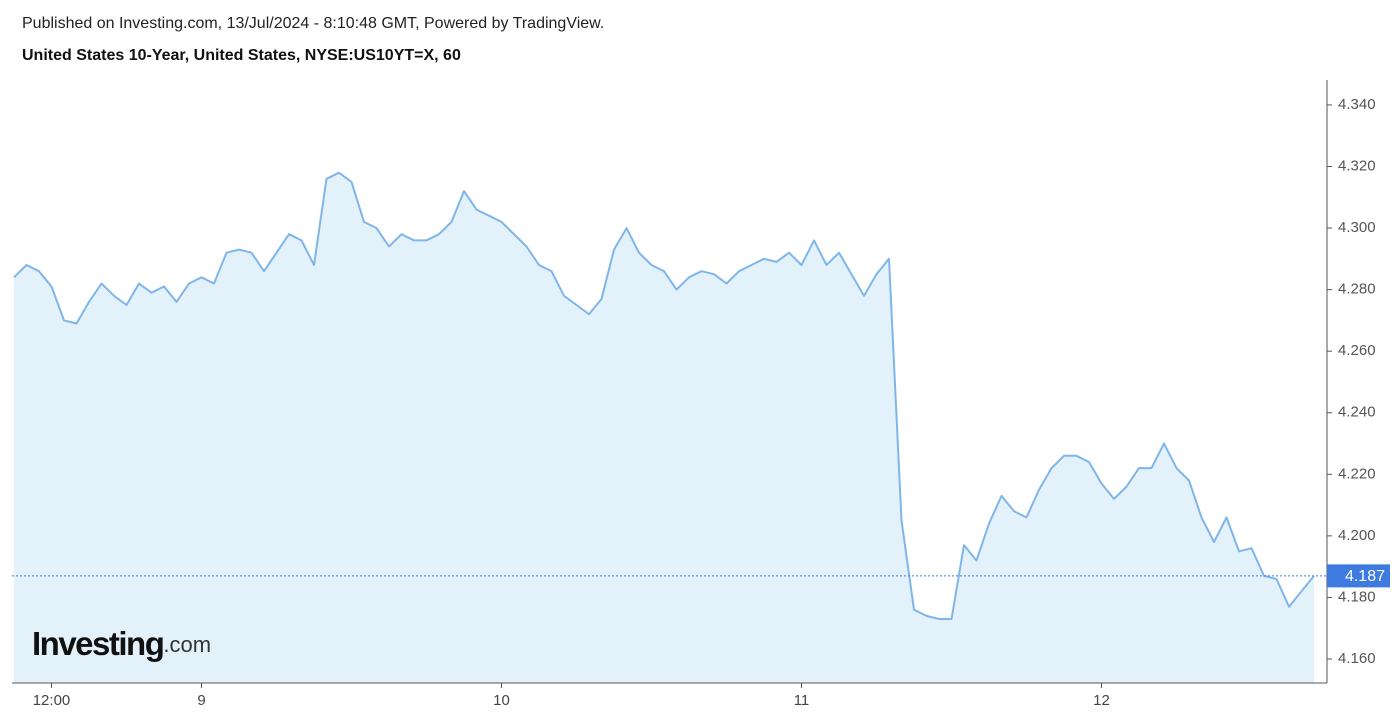 The width and height of the screenshot is (1400, 726). What do you see at coordinates (1357, 473) in the screenshot?
I see `y-tick-label: 4.220` at bounding box center [1357, 473].